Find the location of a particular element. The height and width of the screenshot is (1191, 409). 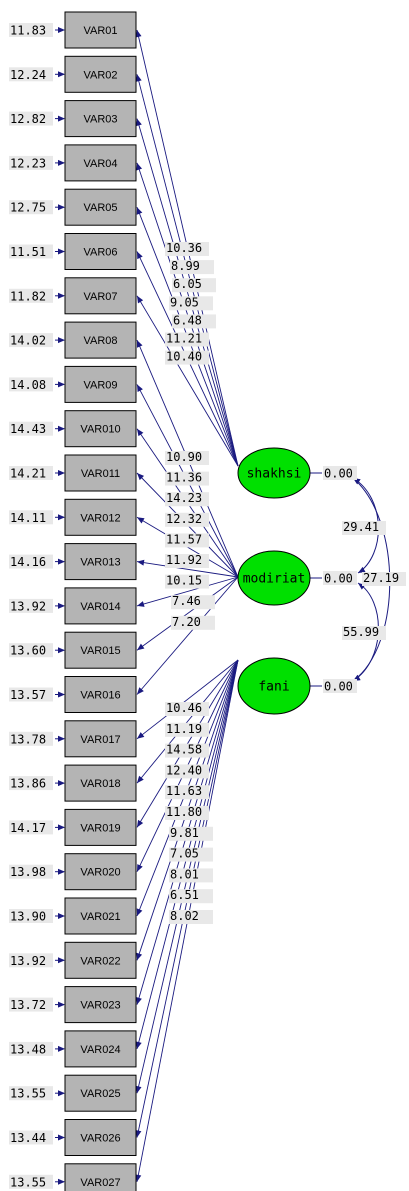

loading-label: 11.19 is located at coordinates (184, 729).